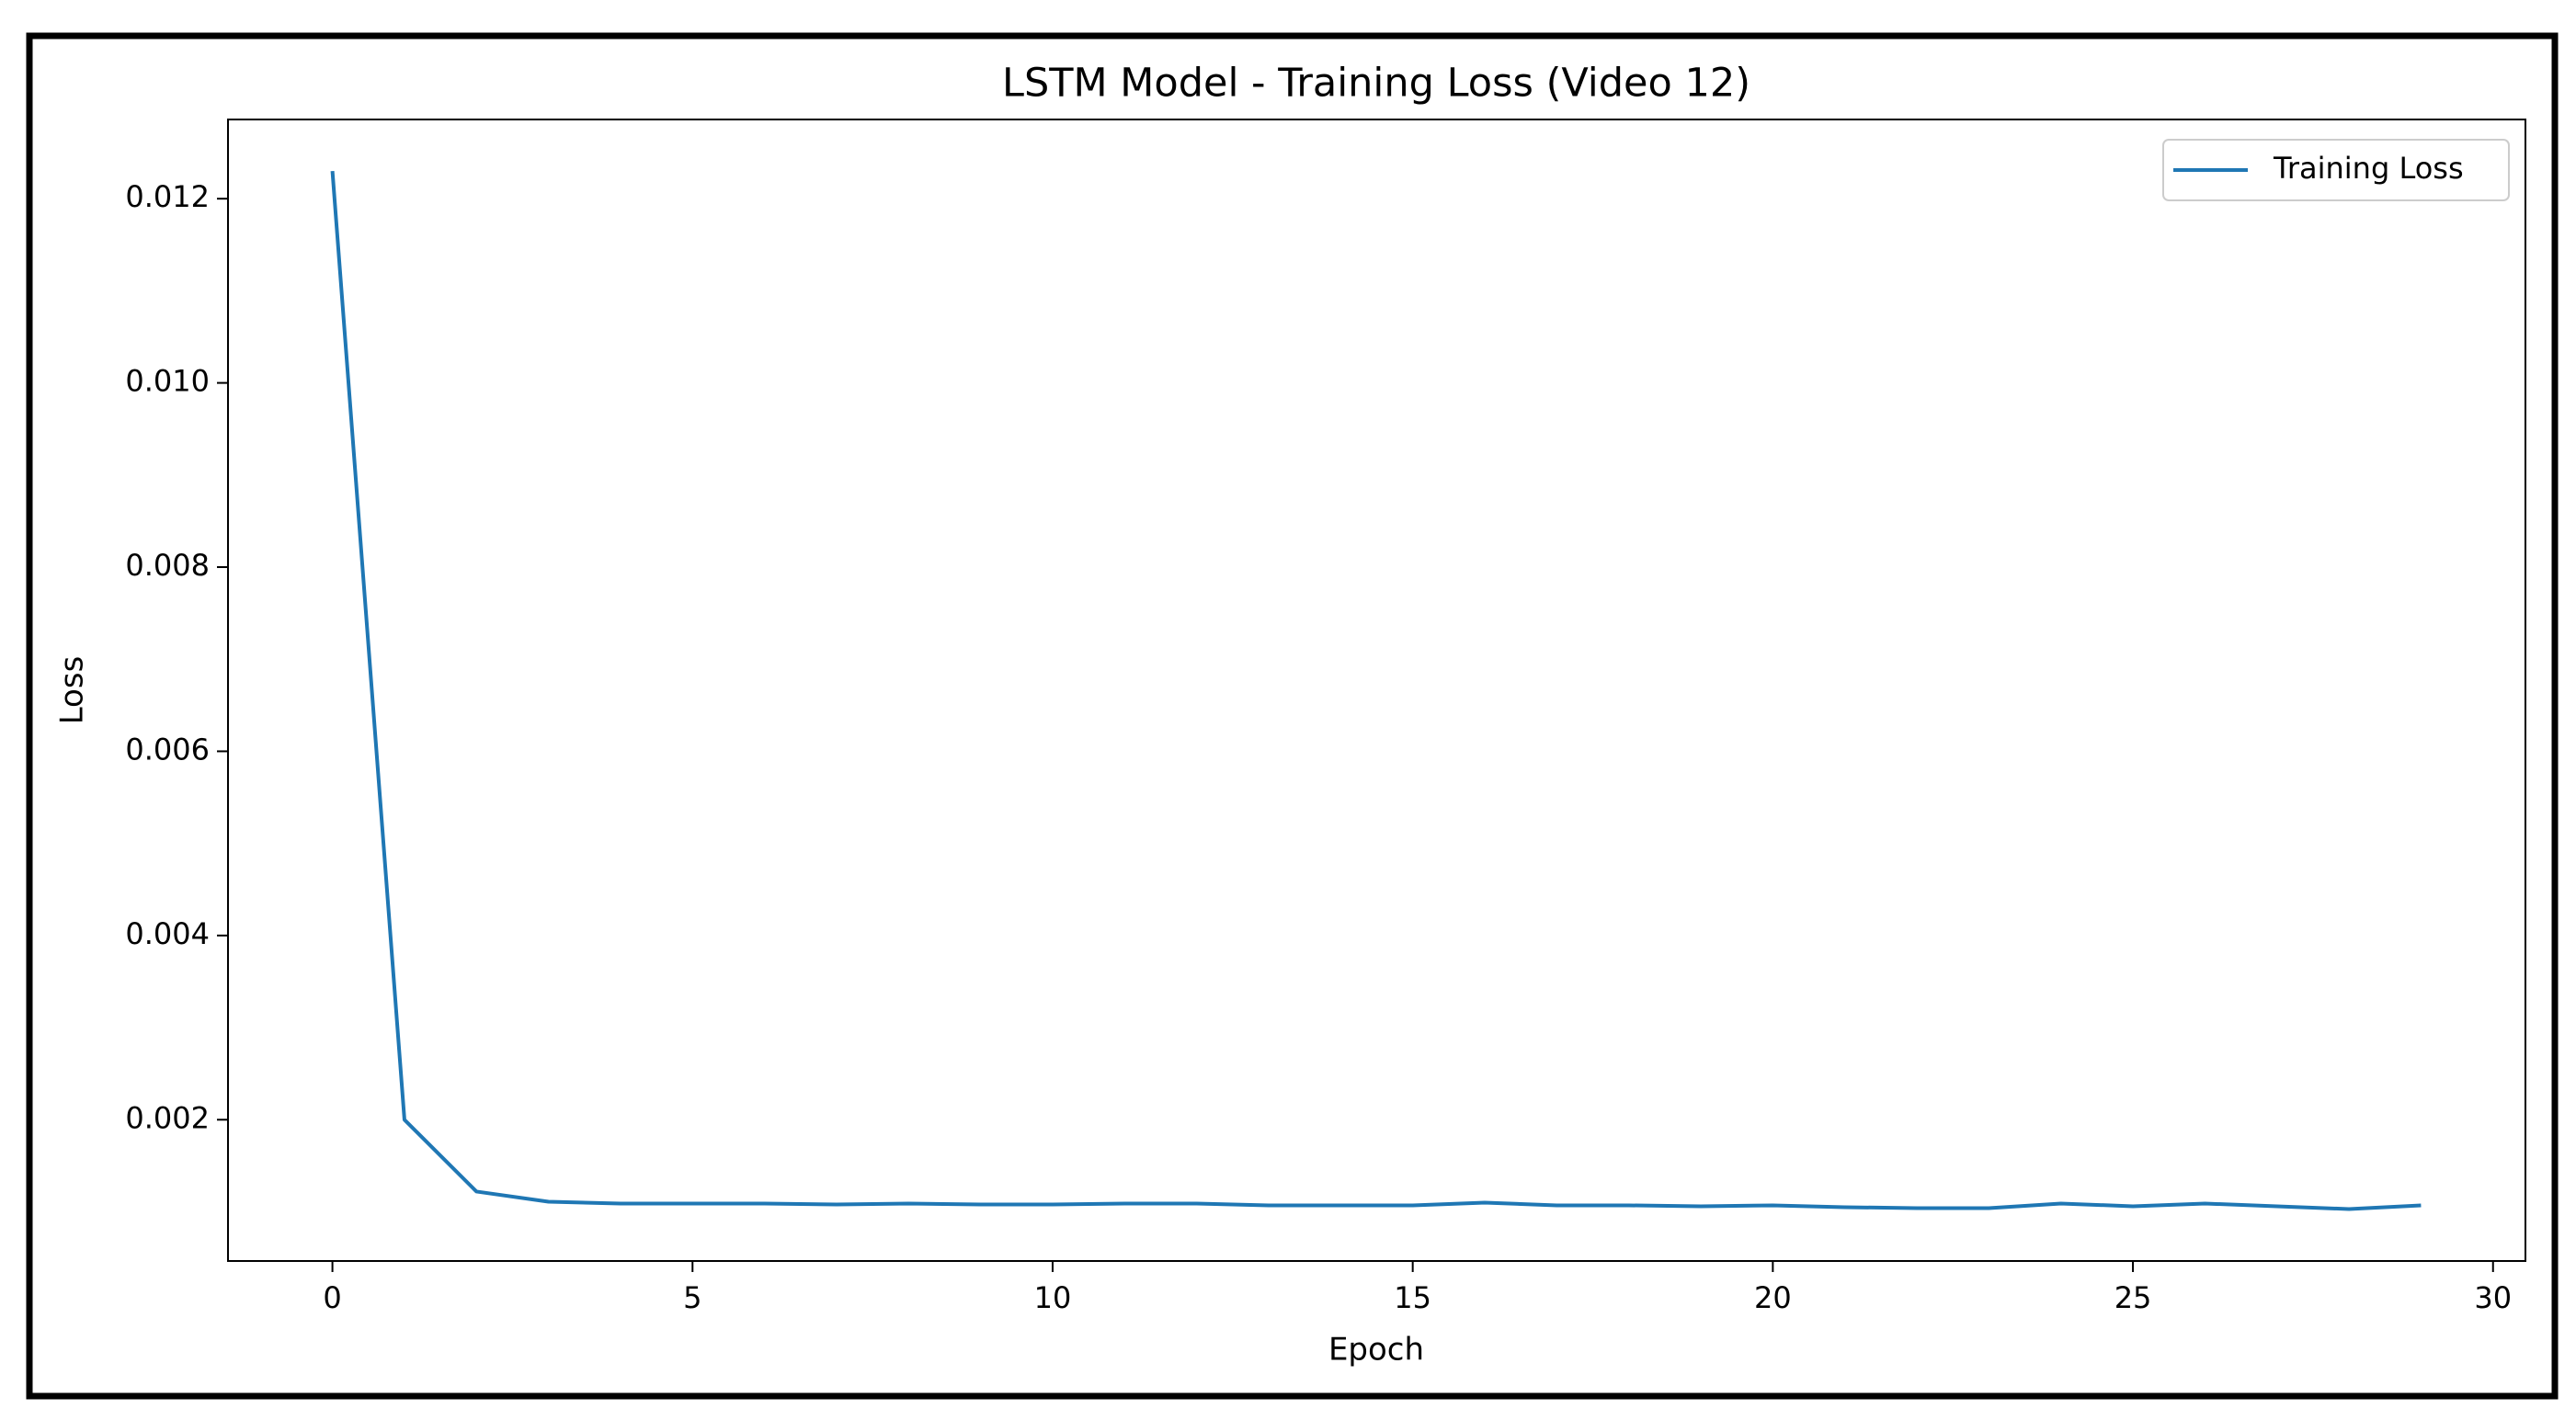 The image size is (2576, 1420). Describe the element at coordinates (1376, 1350) in the screenshot. I see `x-axis-label: Epoch` at that location.